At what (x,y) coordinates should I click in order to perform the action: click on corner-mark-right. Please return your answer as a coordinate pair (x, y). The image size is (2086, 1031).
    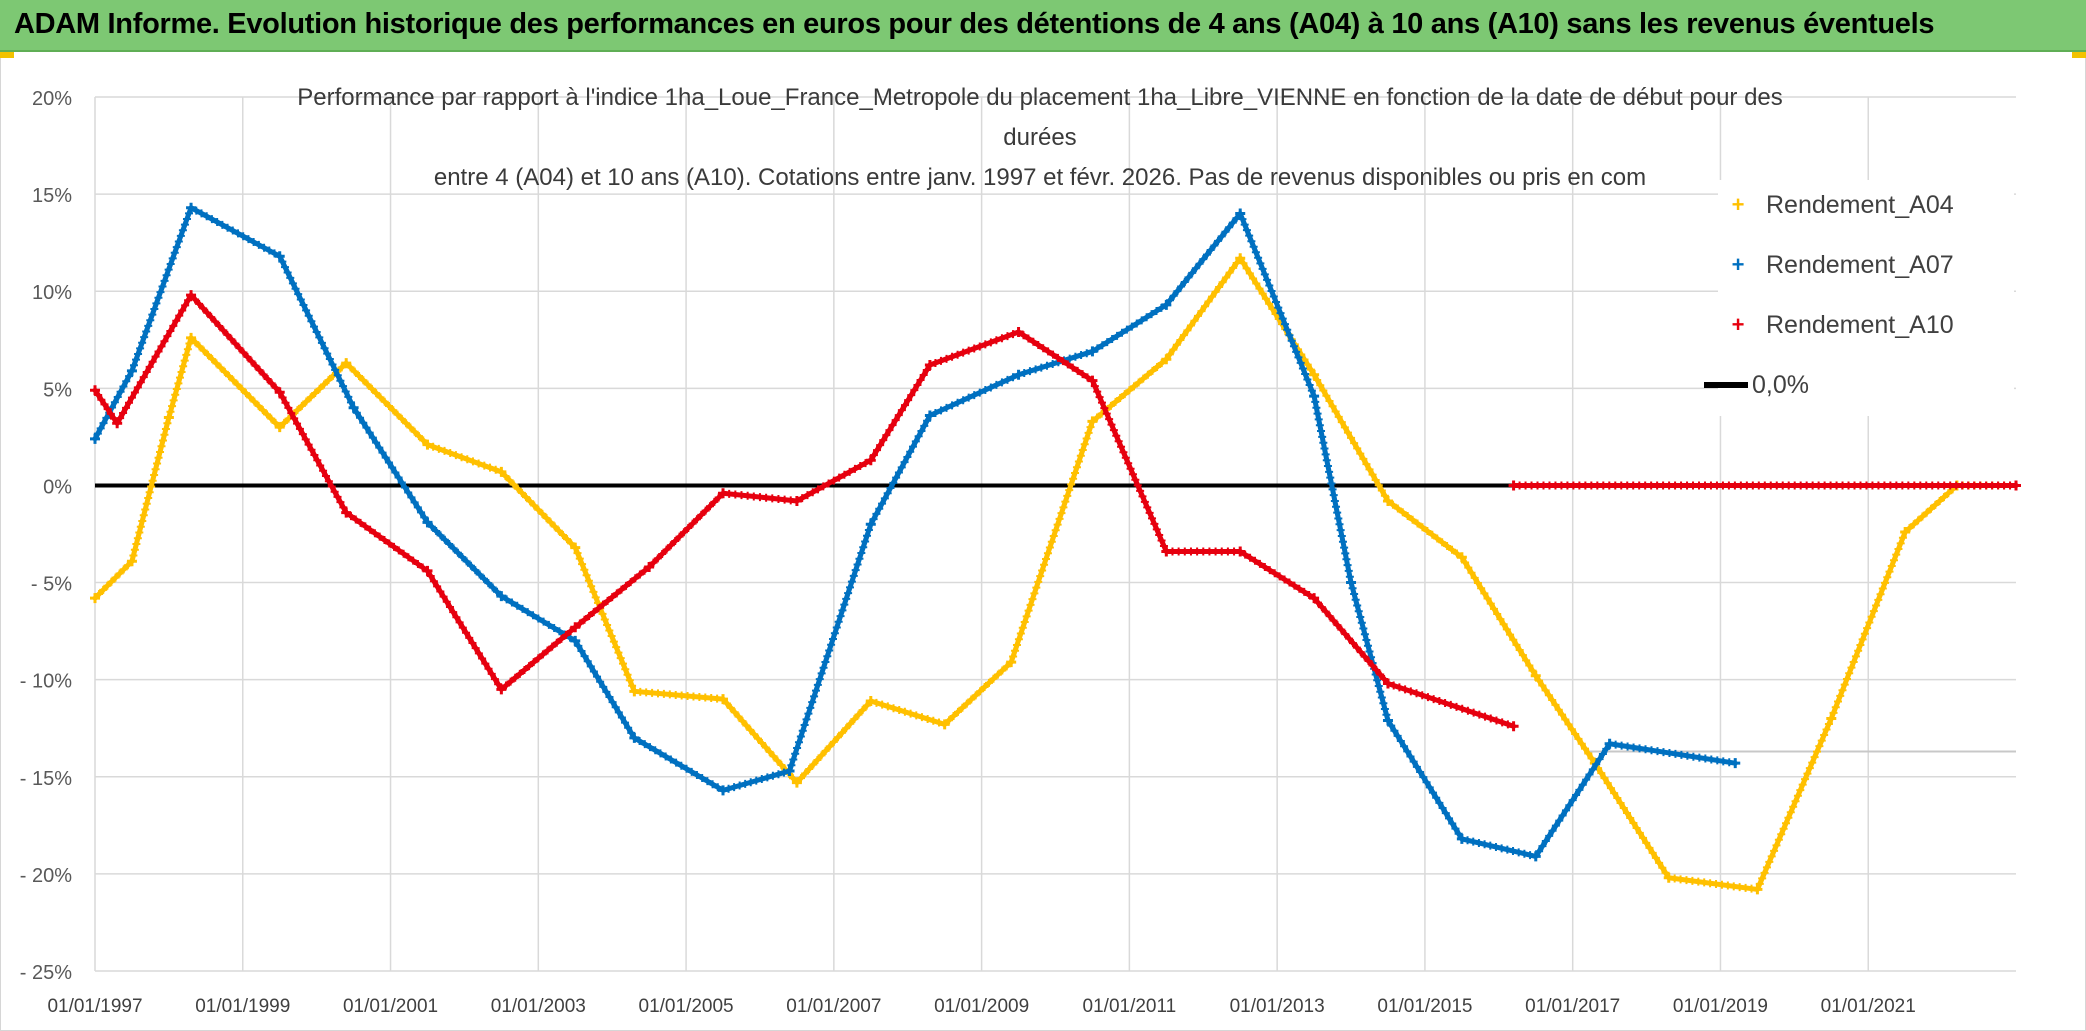
    Looking at the image, I should click on (2079, 55).